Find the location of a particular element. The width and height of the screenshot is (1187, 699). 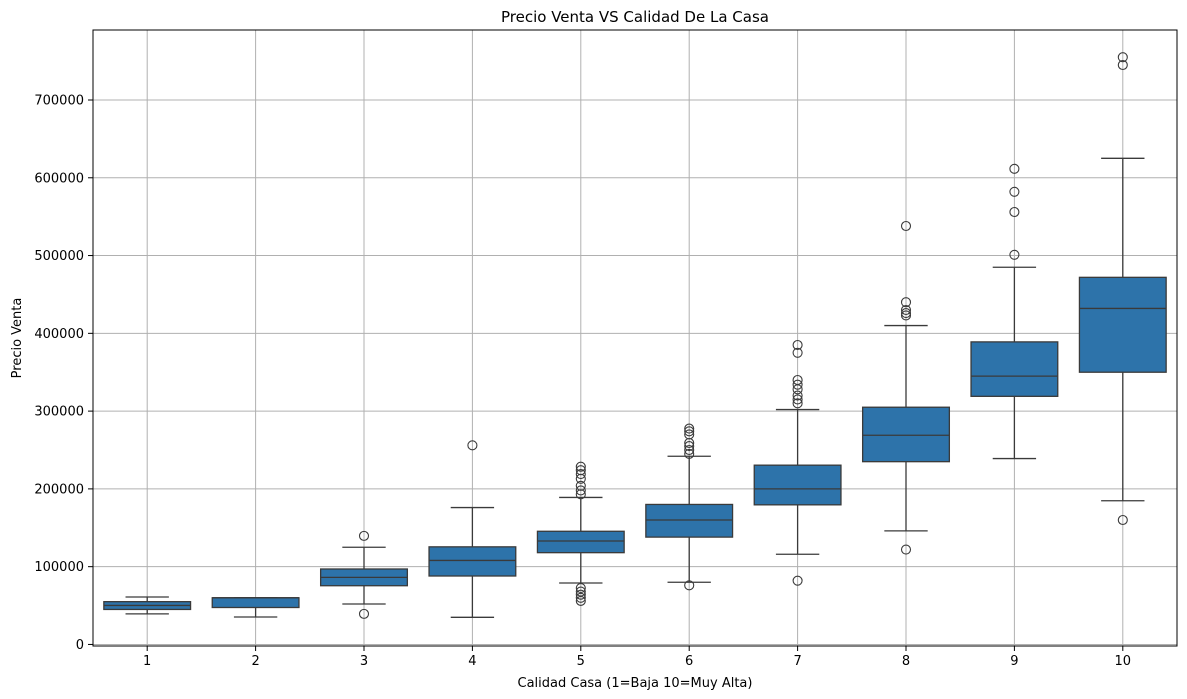

x-axis-label: Calidad Casa (1=Baja 10=Muy Alta) is located at coordinates (635, 683).